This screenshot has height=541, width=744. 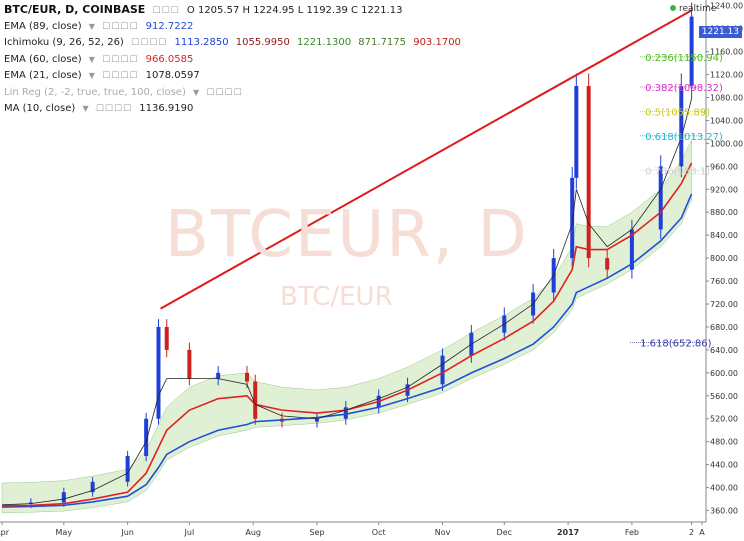 What do you see at coordinates (724, 511) in the screenshot?
I see `y-tick-label: 360.00` at bounding box center [724, 511].